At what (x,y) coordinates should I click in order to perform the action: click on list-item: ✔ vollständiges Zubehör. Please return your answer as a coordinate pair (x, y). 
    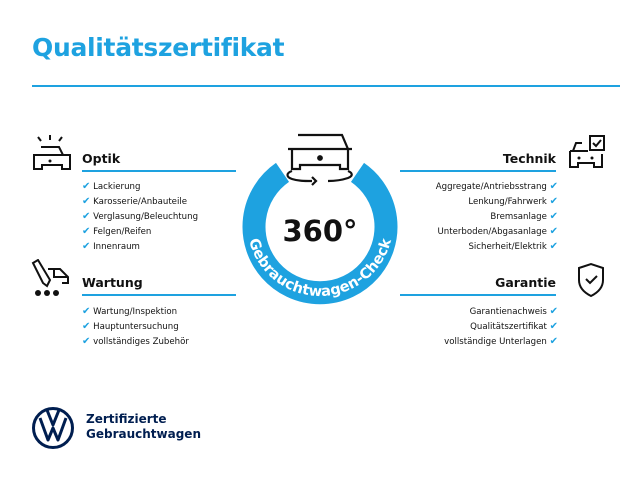
    Looking at the image, I should click on (135, 341).